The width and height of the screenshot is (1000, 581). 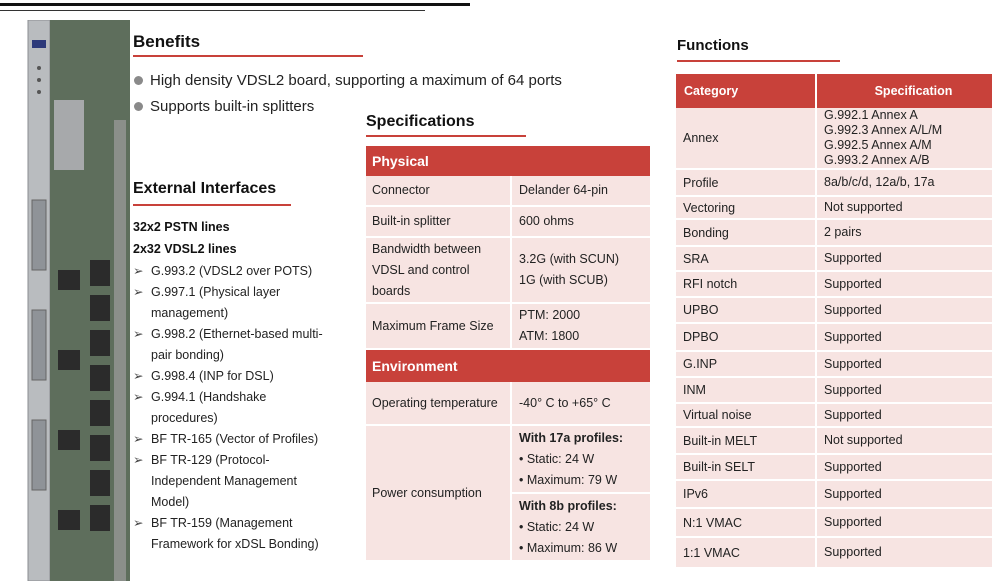 I want to click on list-item-text: G.994.1 (Handshake, so click(x=209, y=397).